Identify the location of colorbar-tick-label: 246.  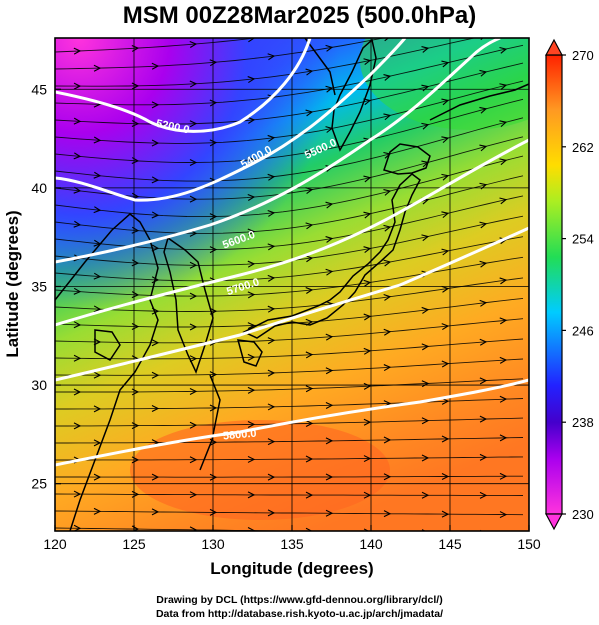
(583, 330).